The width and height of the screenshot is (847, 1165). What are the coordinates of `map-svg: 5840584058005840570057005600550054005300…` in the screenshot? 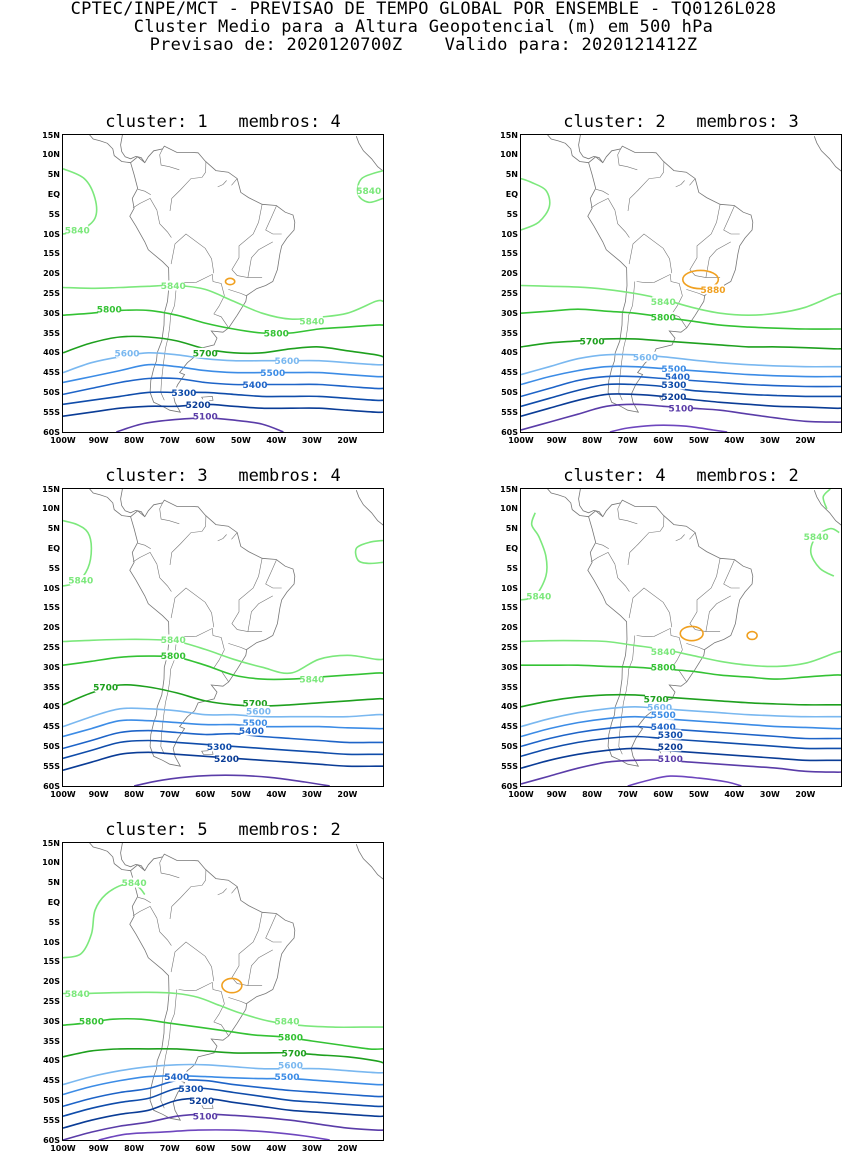 It's located at (223, 637).